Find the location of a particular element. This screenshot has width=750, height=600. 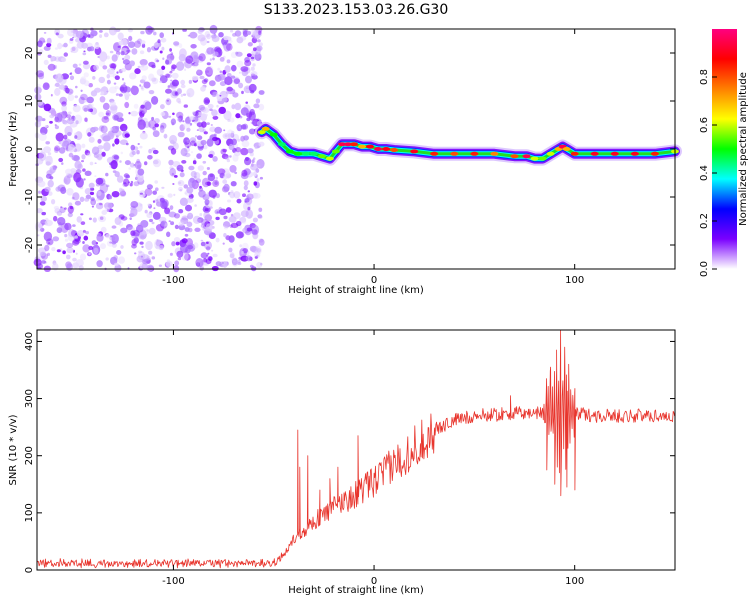

colorbar-ticks: 0.0 0.2 0.4 0.6 0.8 is located at coordinates (708, 173).